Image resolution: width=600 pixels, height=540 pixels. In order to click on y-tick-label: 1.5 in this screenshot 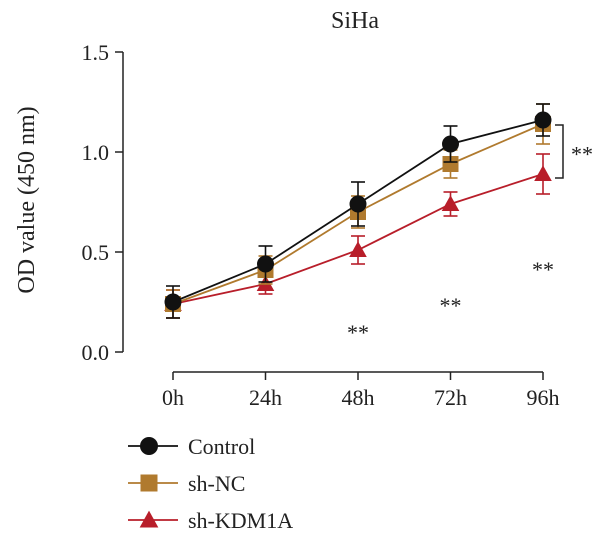, I will do `click(96, 52)`.